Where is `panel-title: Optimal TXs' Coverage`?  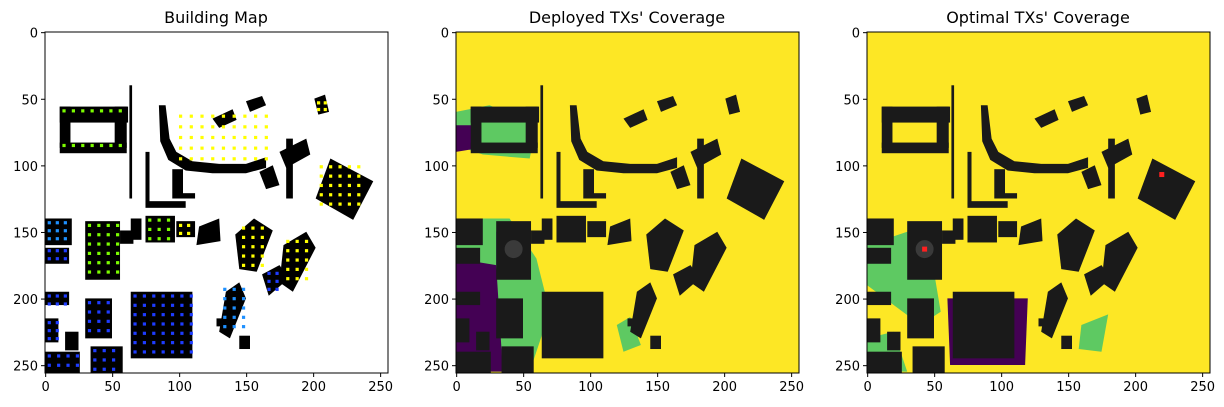
panel-title: Optimal TXs' Coverage is located at coordinates (1038, 17).